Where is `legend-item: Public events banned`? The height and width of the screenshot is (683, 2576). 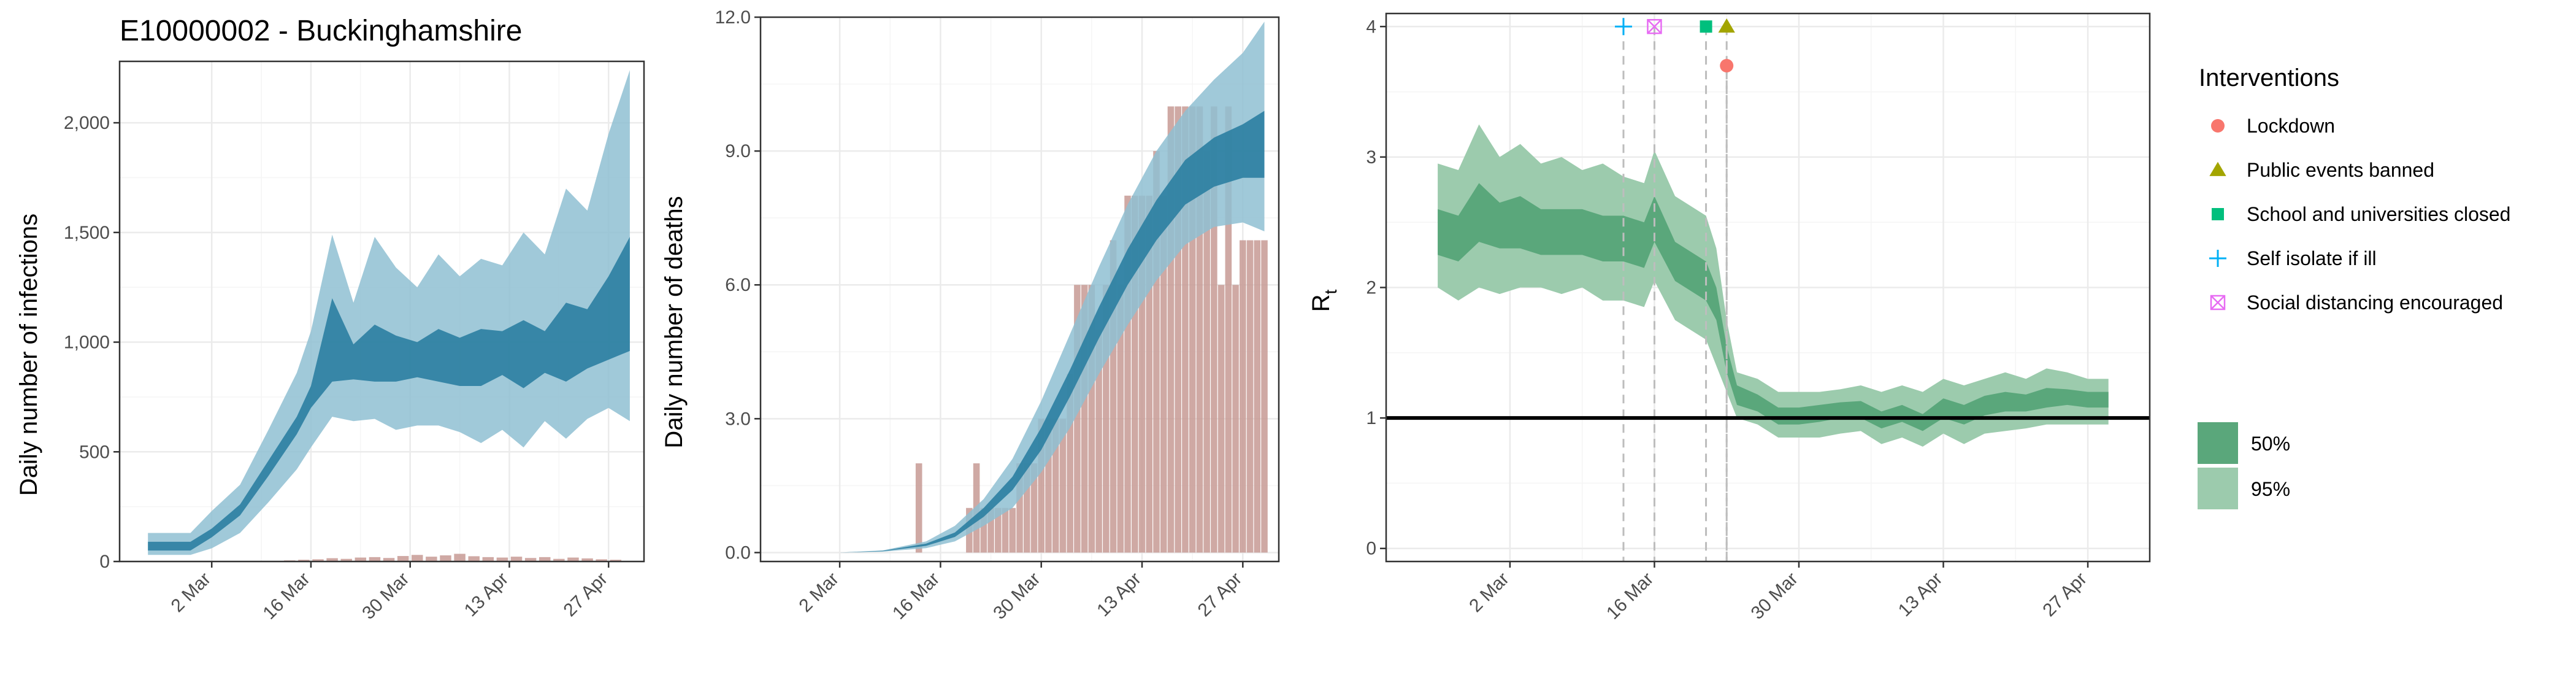
legend-item: Public events banned is located at coordinates (2321, 170).